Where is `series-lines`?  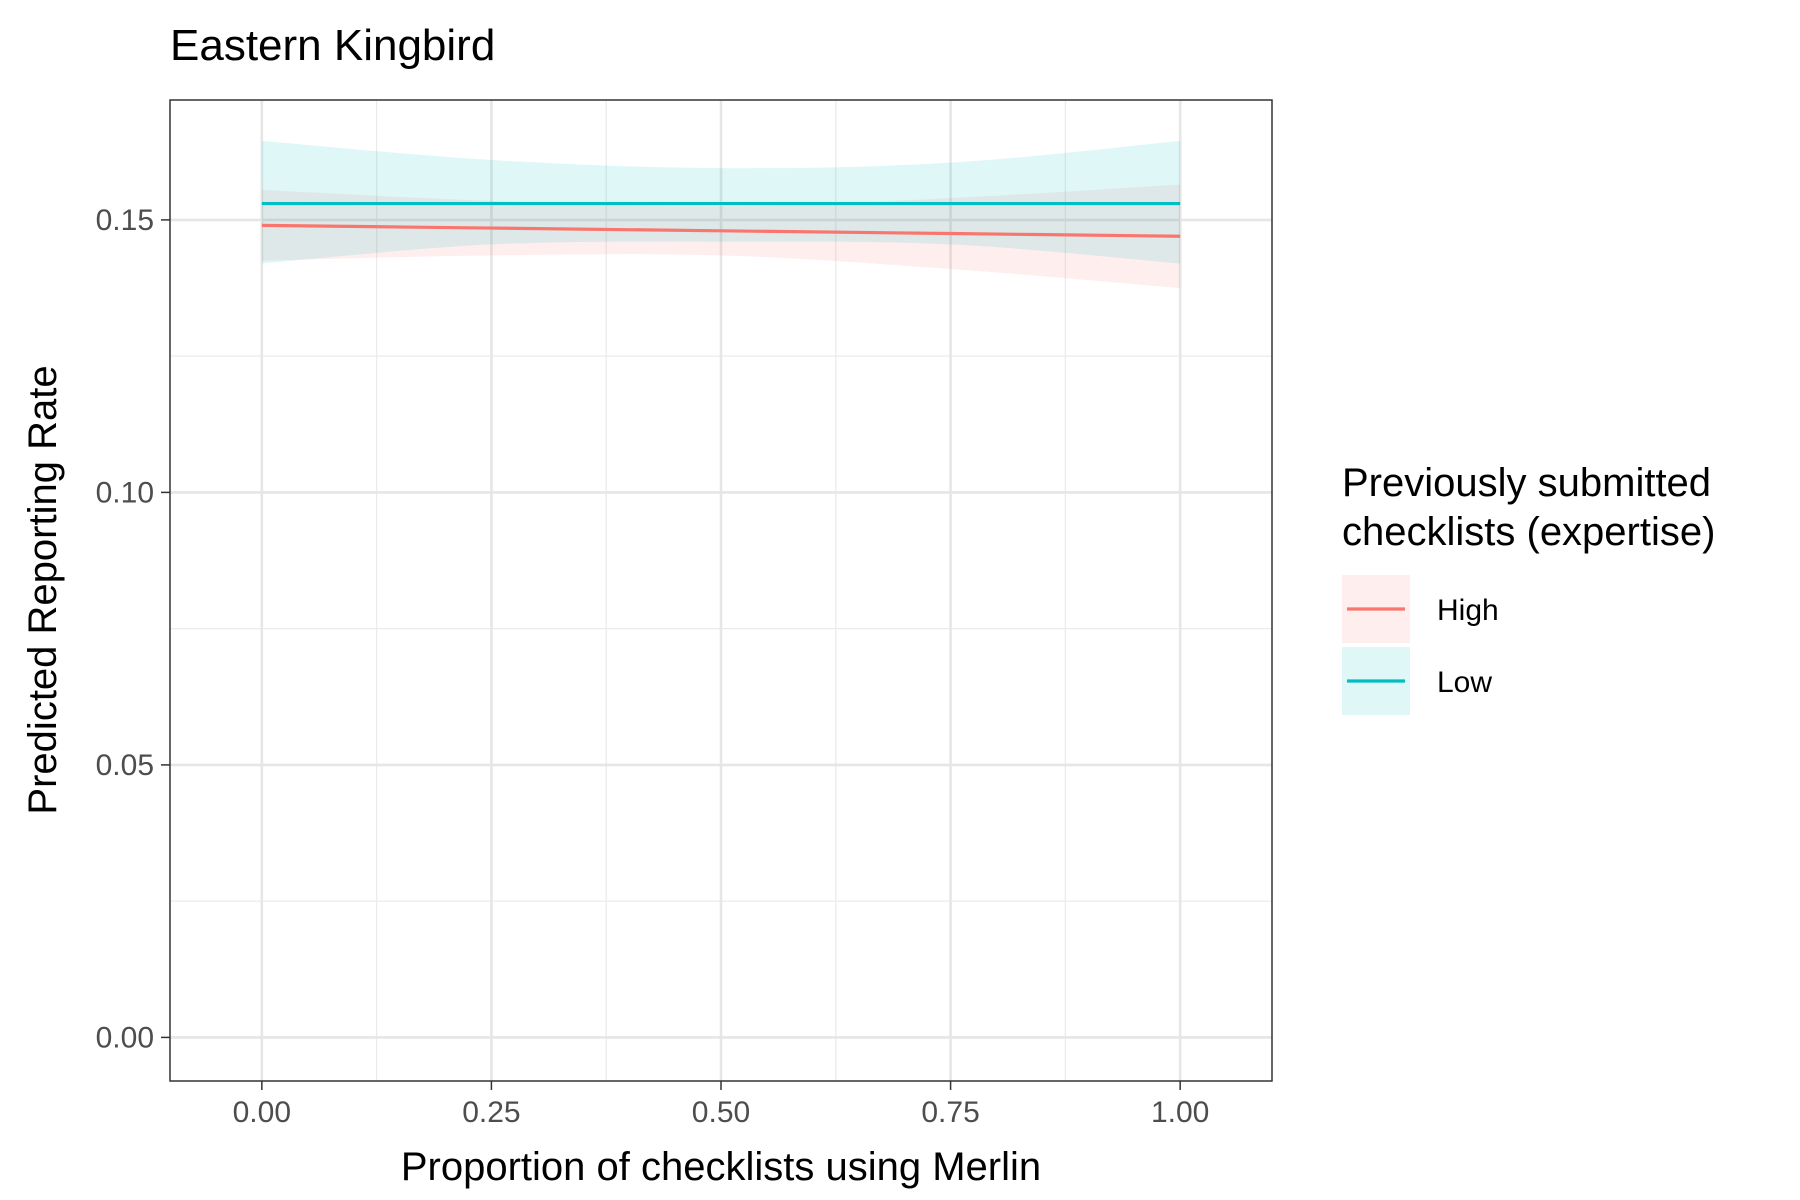 series-lines is located at coordinates (721, 219).